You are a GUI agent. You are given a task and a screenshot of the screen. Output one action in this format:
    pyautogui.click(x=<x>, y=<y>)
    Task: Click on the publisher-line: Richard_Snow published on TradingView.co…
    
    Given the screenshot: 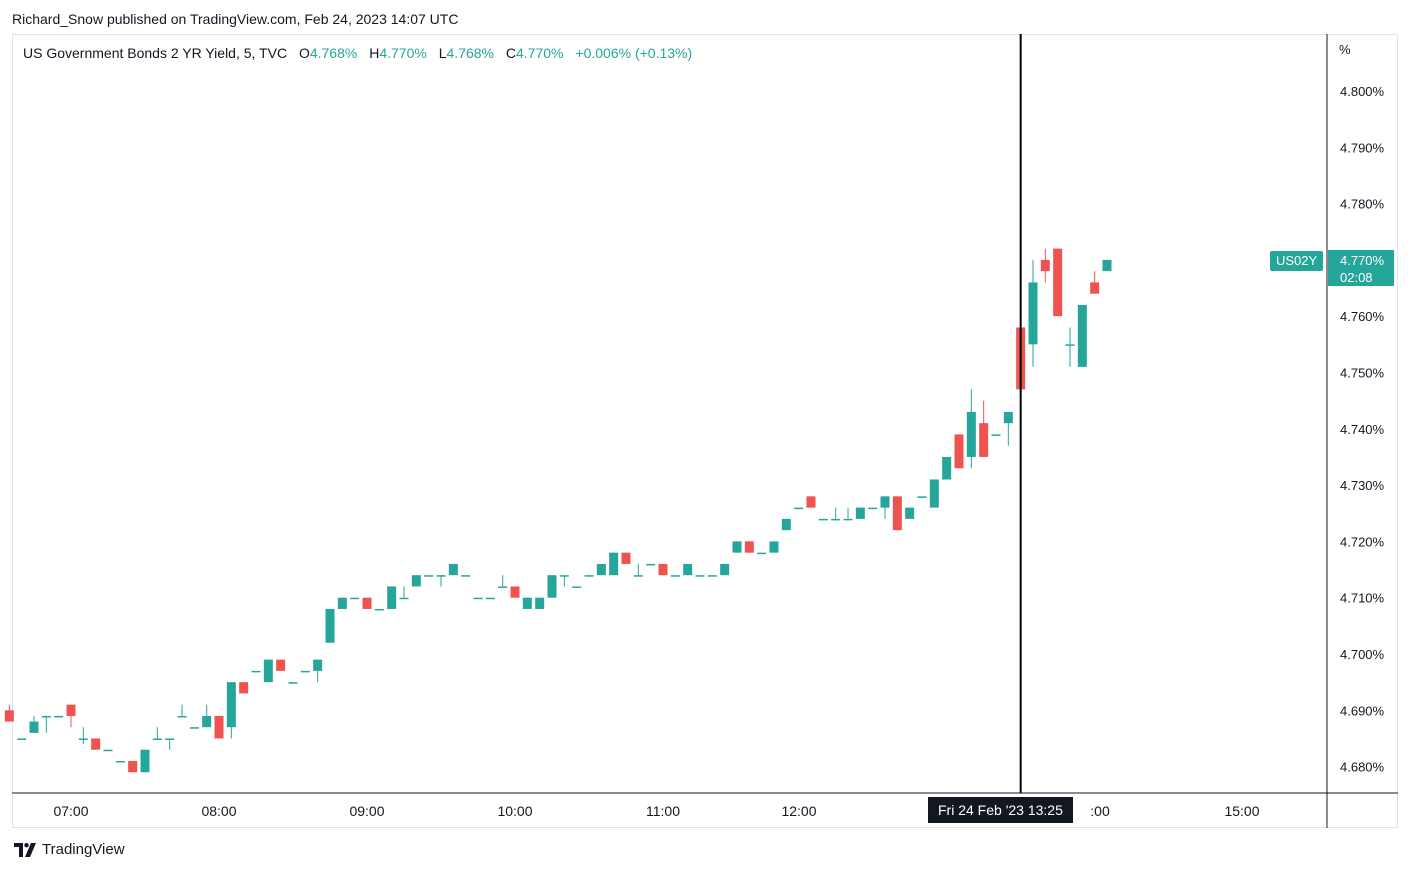 What is the action you would take?
    pyautogui.click(x=235, y=19)
    